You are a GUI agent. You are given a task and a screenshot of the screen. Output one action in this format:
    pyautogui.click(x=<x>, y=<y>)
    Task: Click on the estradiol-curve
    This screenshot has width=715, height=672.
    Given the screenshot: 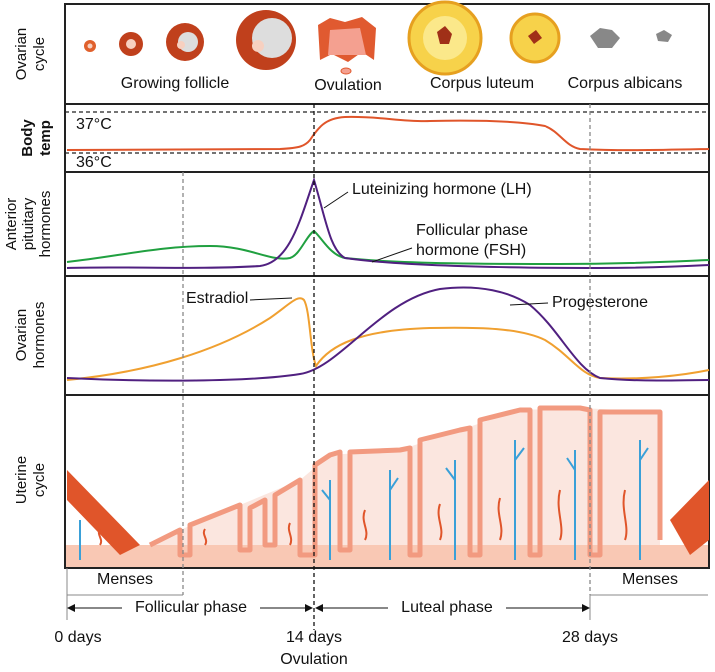 What is the action you would take?
    pyautogui.click(x=388, y=339)
    